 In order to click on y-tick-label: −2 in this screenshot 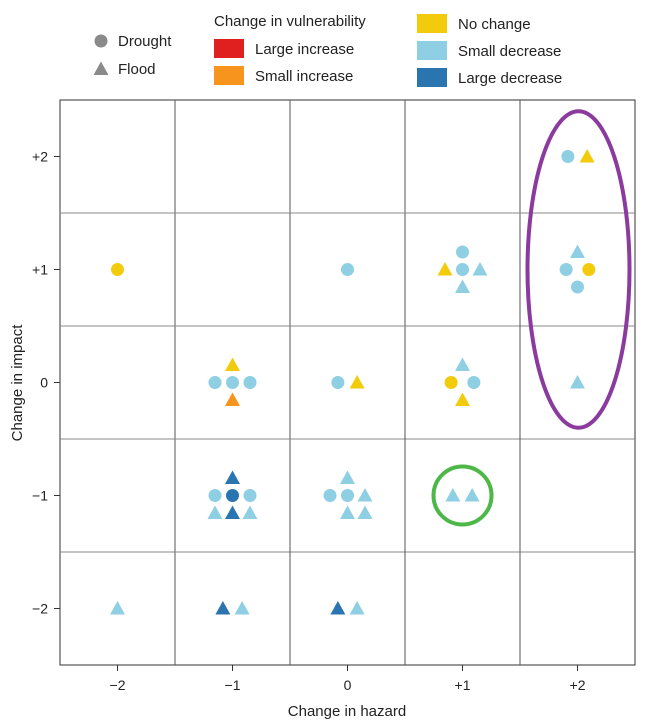, I will do `click(40, 609)`.